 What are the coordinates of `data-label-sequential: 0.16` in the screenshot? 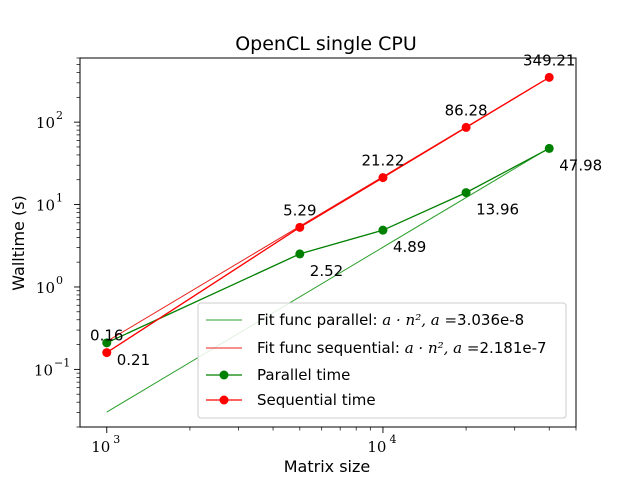 It's located at (106, 336).